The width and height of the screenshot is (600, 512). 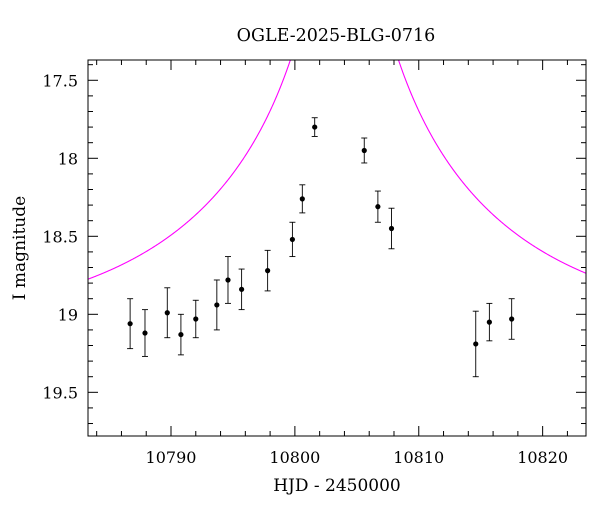 I want to click on y-tick-label: 18, so click(x=68, y=158).